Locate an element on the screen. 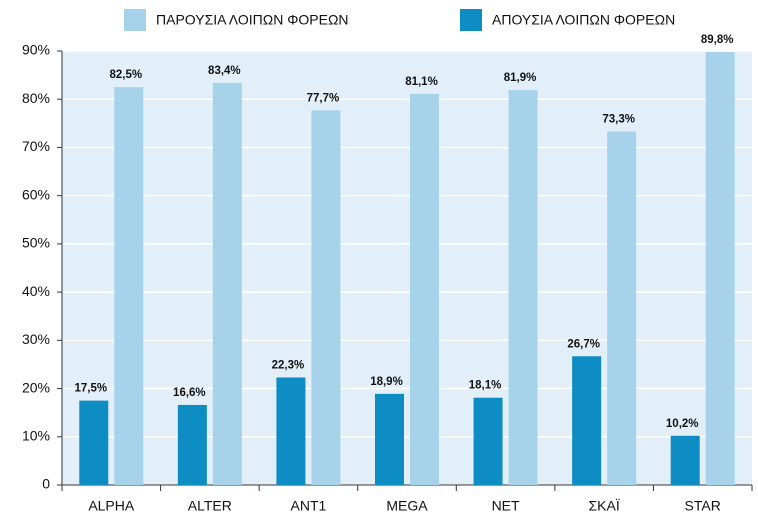 The image size is (758, 518). x-tick-label: NET is located at coordinates (506, 506).